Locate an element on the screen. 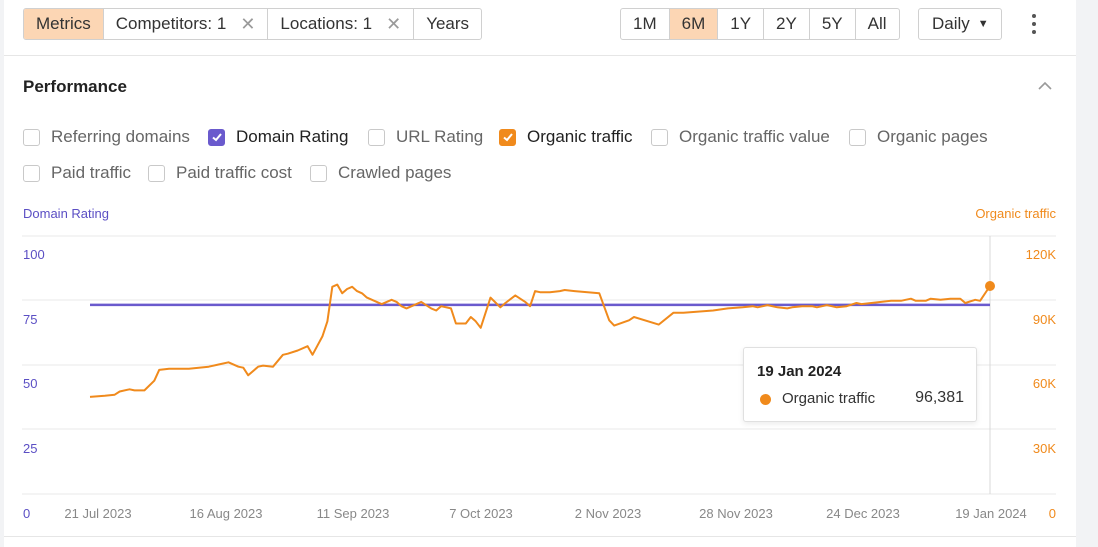  right-axis-tick-label: 30K is located at coordinates (1044, 448).